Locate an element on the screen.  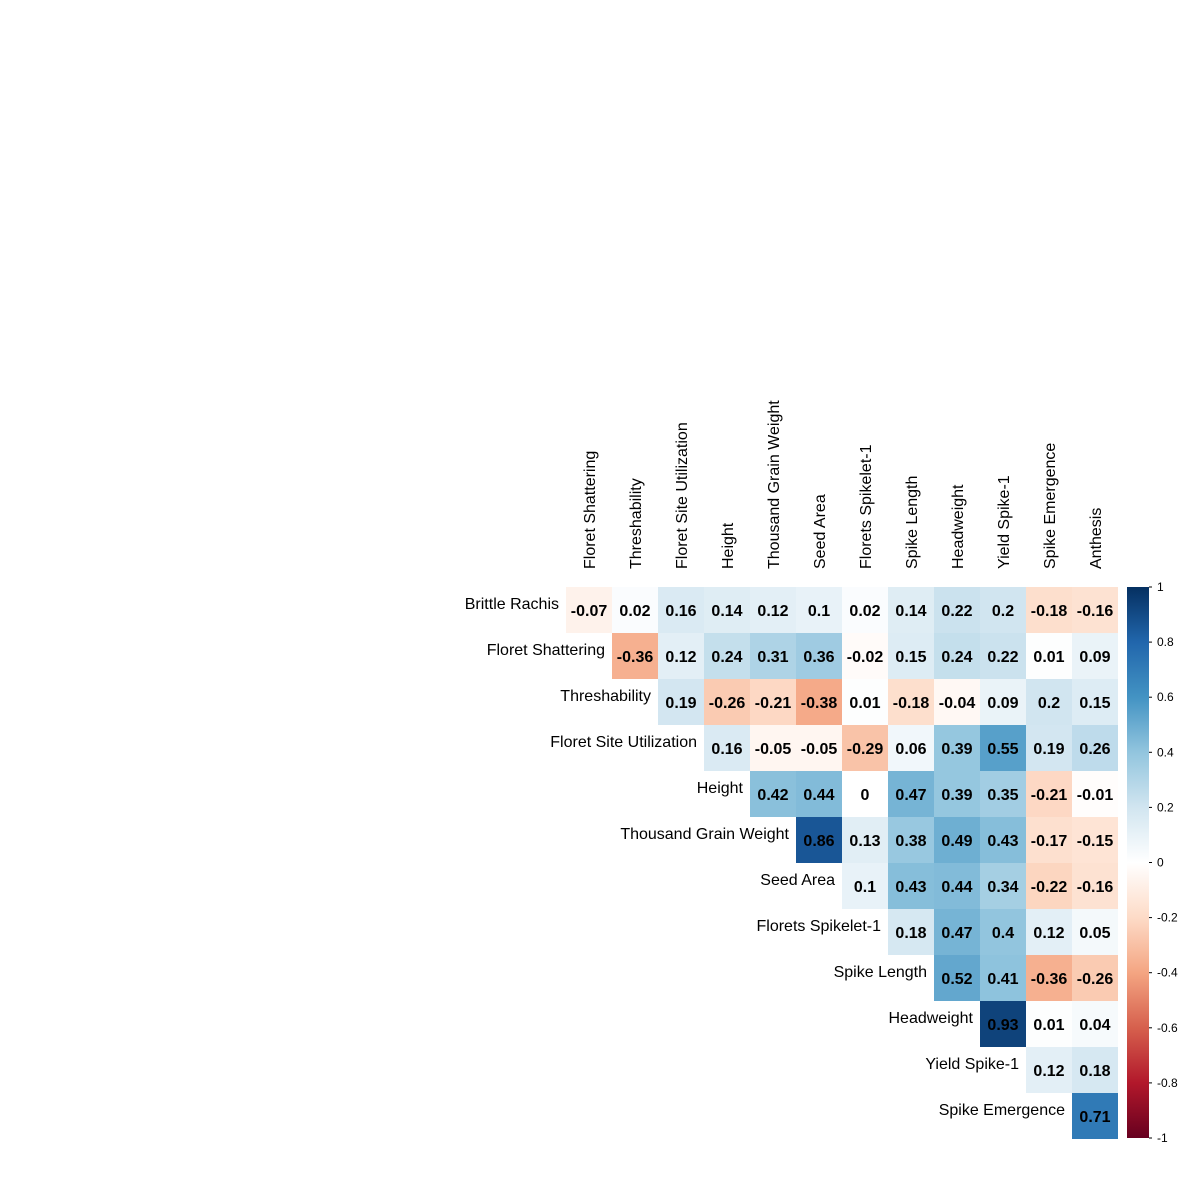
cell-value-label: 0.43 is located at coordinates (1002, 841).